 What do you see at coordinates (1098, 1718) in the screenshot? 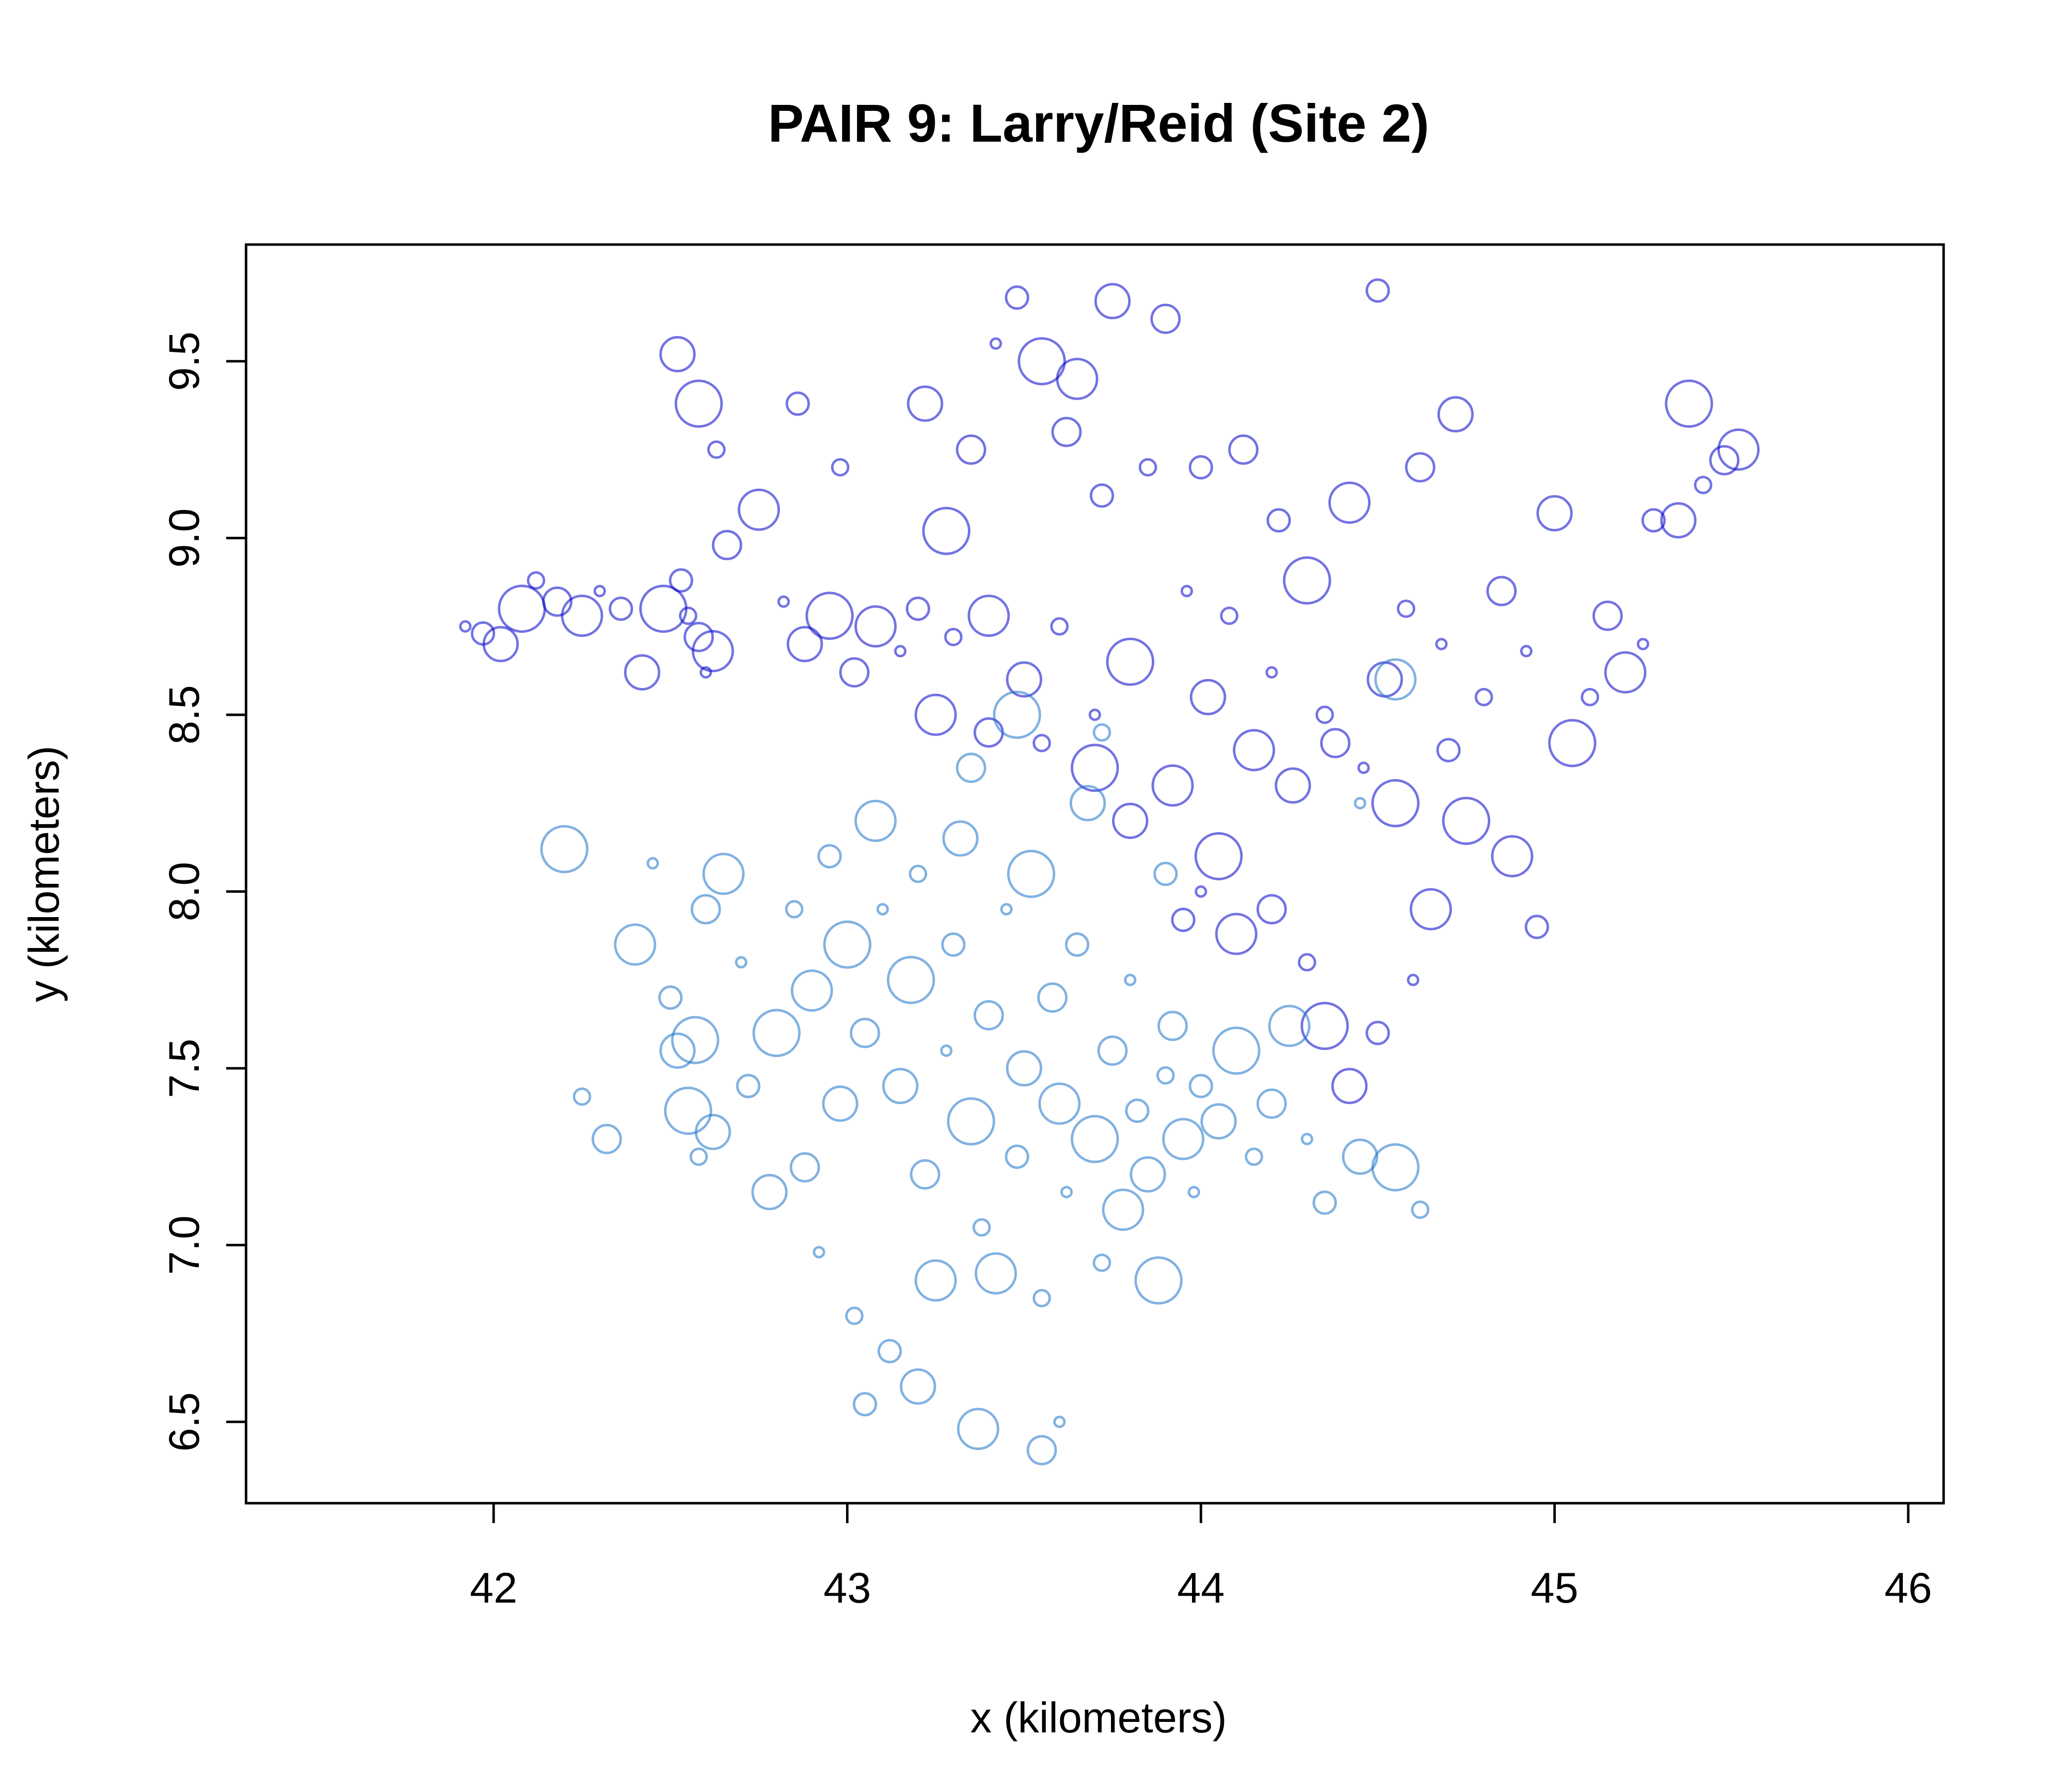
I see `x-axis-title: x (kilometers)` at bounding box center [1098, 1718].